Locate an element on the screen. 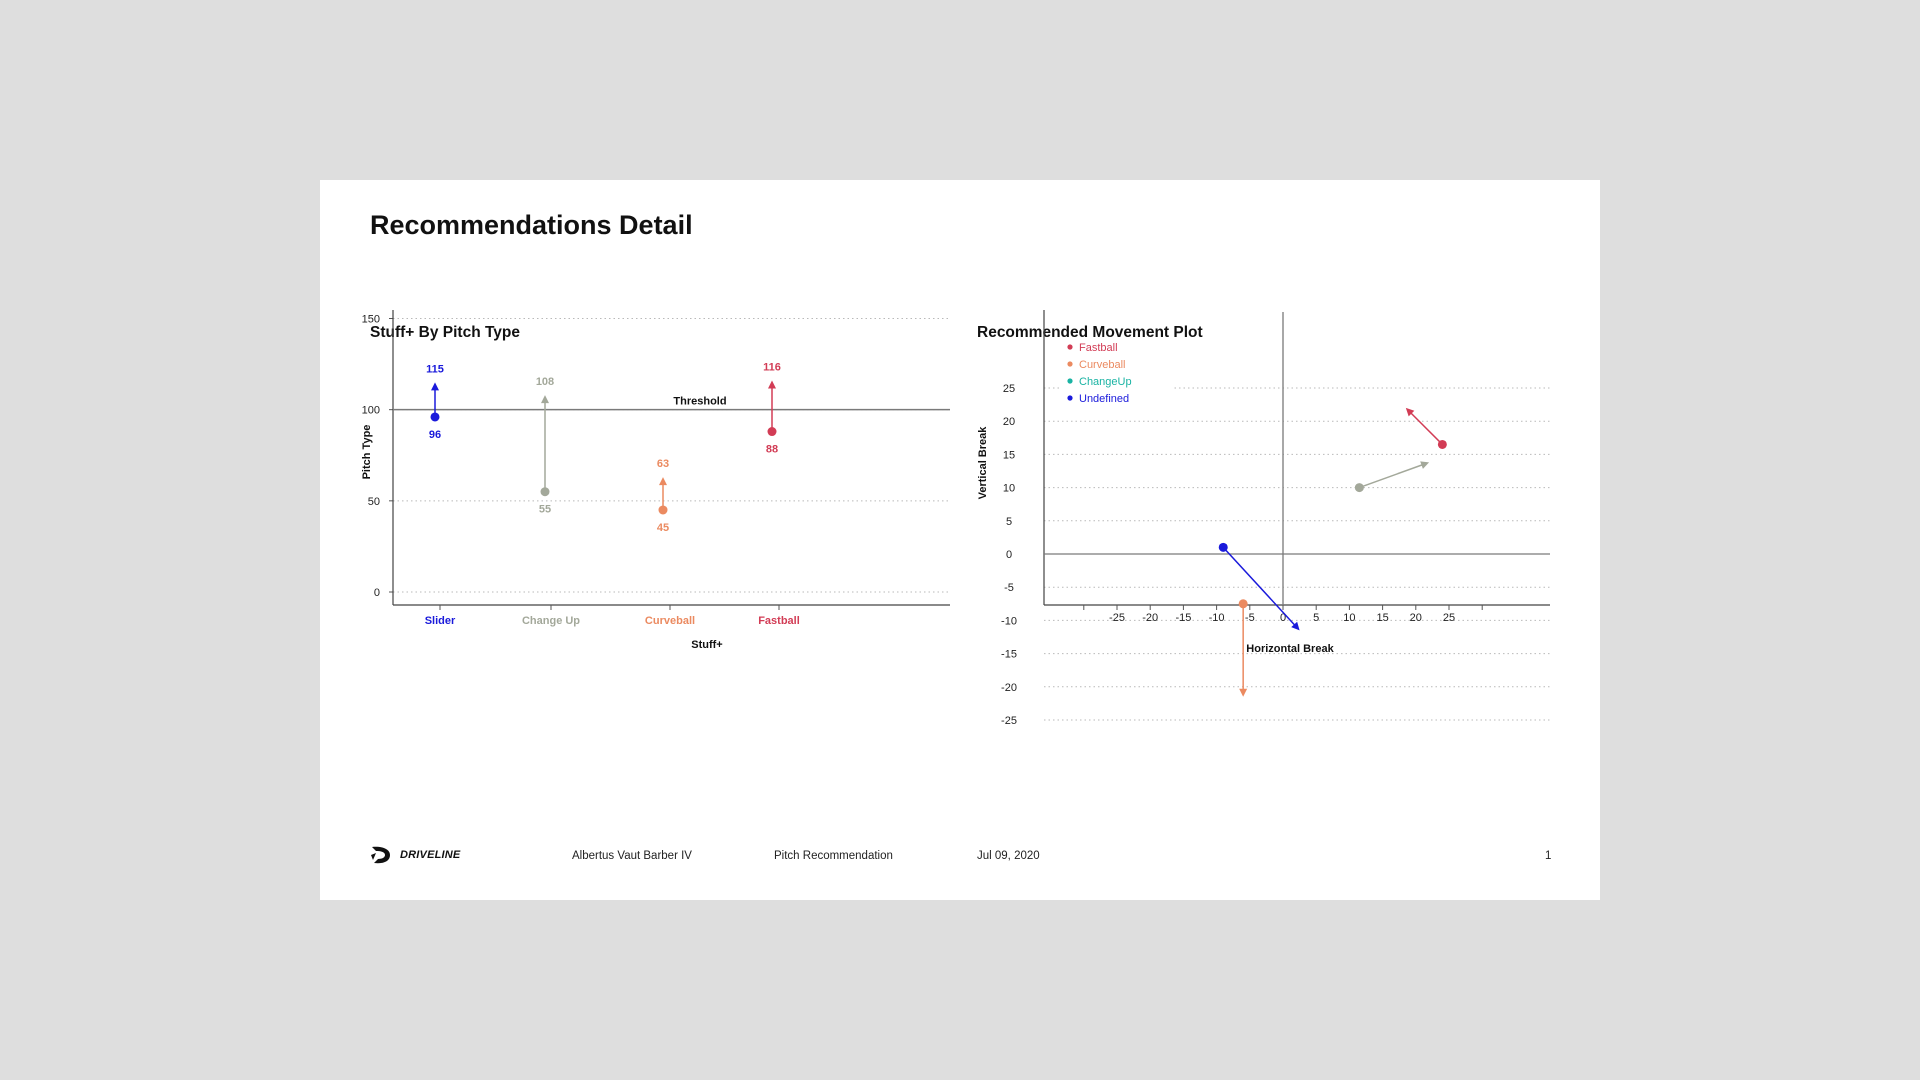  current-value-label: 45 is located at coordinates (663, 528).